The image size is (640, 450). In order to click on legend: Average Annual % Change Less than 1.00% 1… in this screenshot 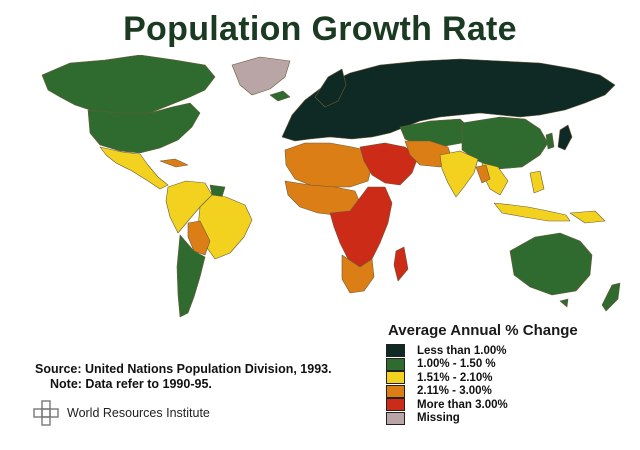, I will do `click(512, 373)`.